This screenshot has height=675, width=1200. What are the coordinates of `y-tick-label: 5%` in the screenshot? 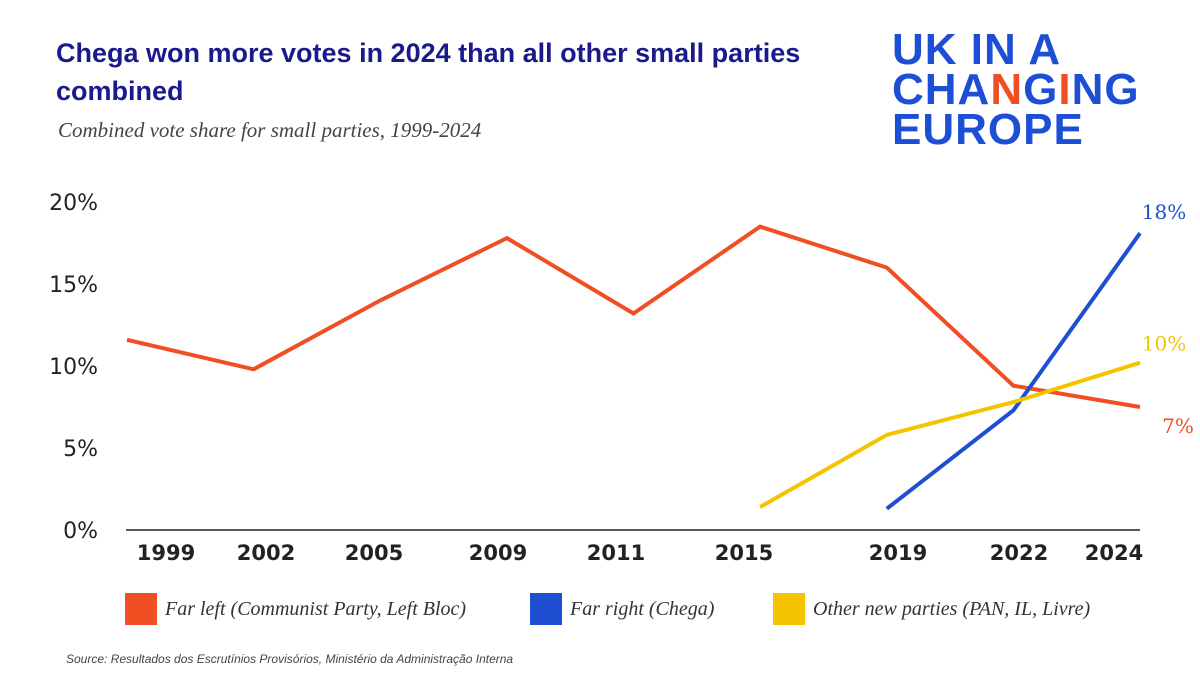 It's located at (80, 449).